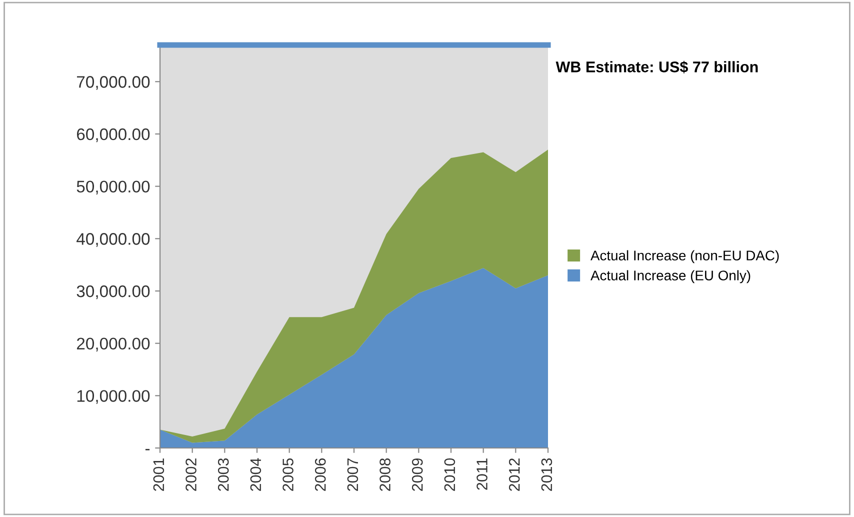  What do you see at coordinates (113, 345) in the screenshot?
I see `y-tick-label: 20,000.00` at bounding box center [113, 345].